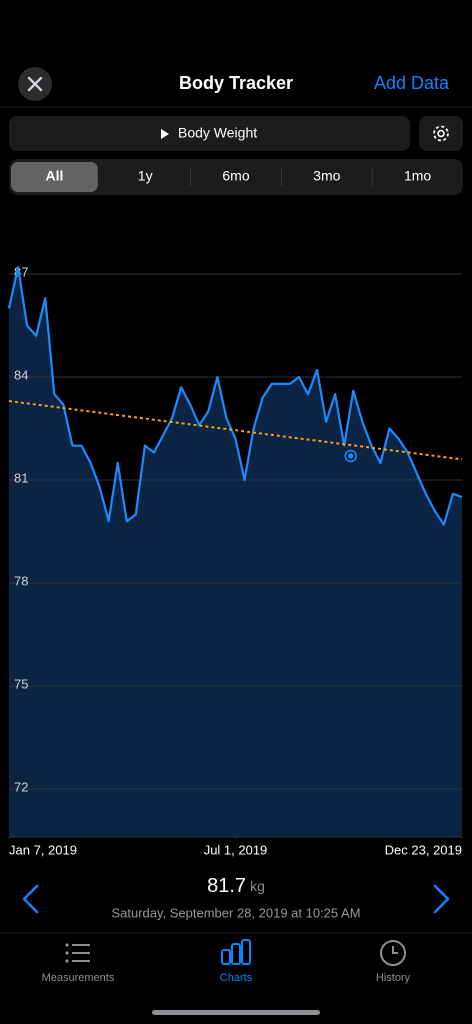 This screenshot has height=1024, width=472. Describe the element at coordinates (217, 133) in the screenshot. I see `metric-button-label: Body Weight` at that location.